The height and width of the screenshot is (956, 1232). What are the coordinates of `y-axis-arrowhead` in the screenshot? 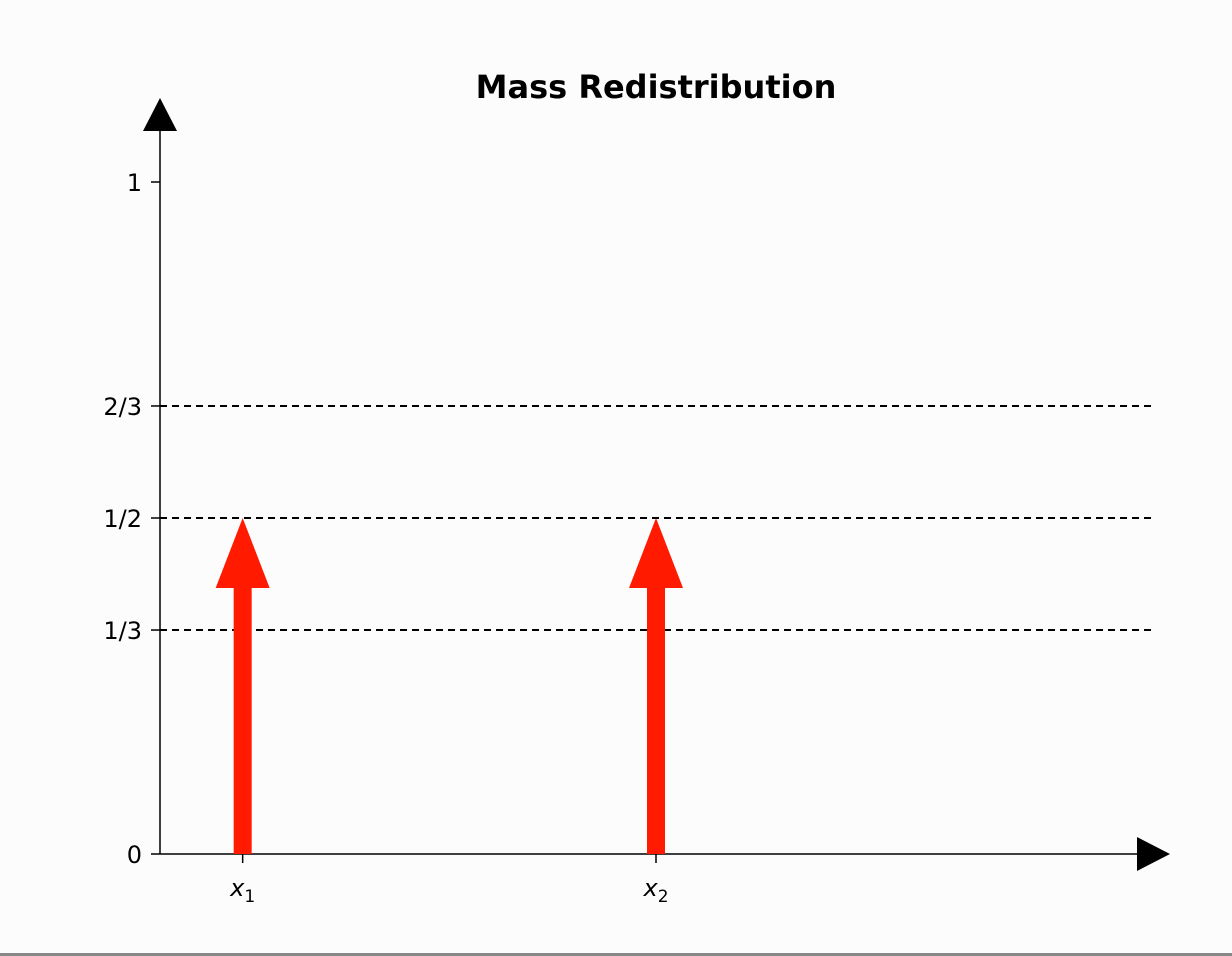 It's located at (160, 114).